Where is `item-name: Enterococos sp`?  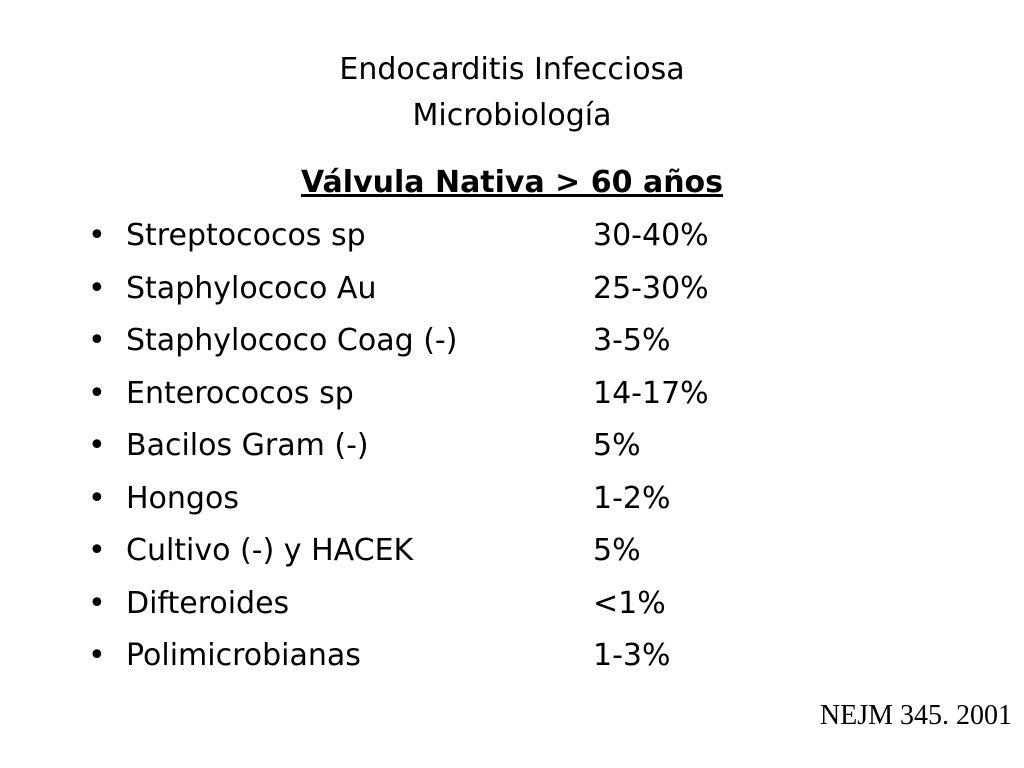 item-name: Enterococos sp is located at coordinates (240, 393).